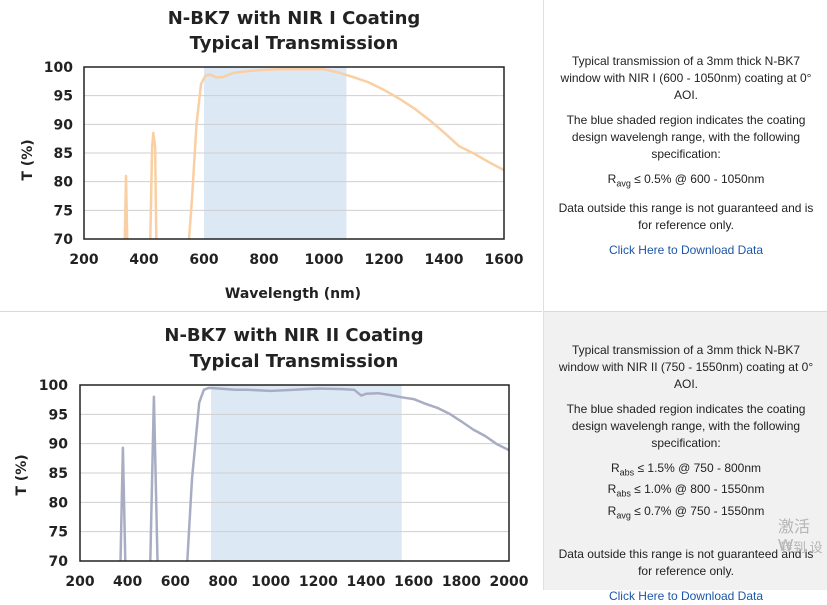 The image size is (827, 605). I want to click on spec-line: Rabs ≤ 1.0% @ 800 - 1550nm, so click(686, 491).